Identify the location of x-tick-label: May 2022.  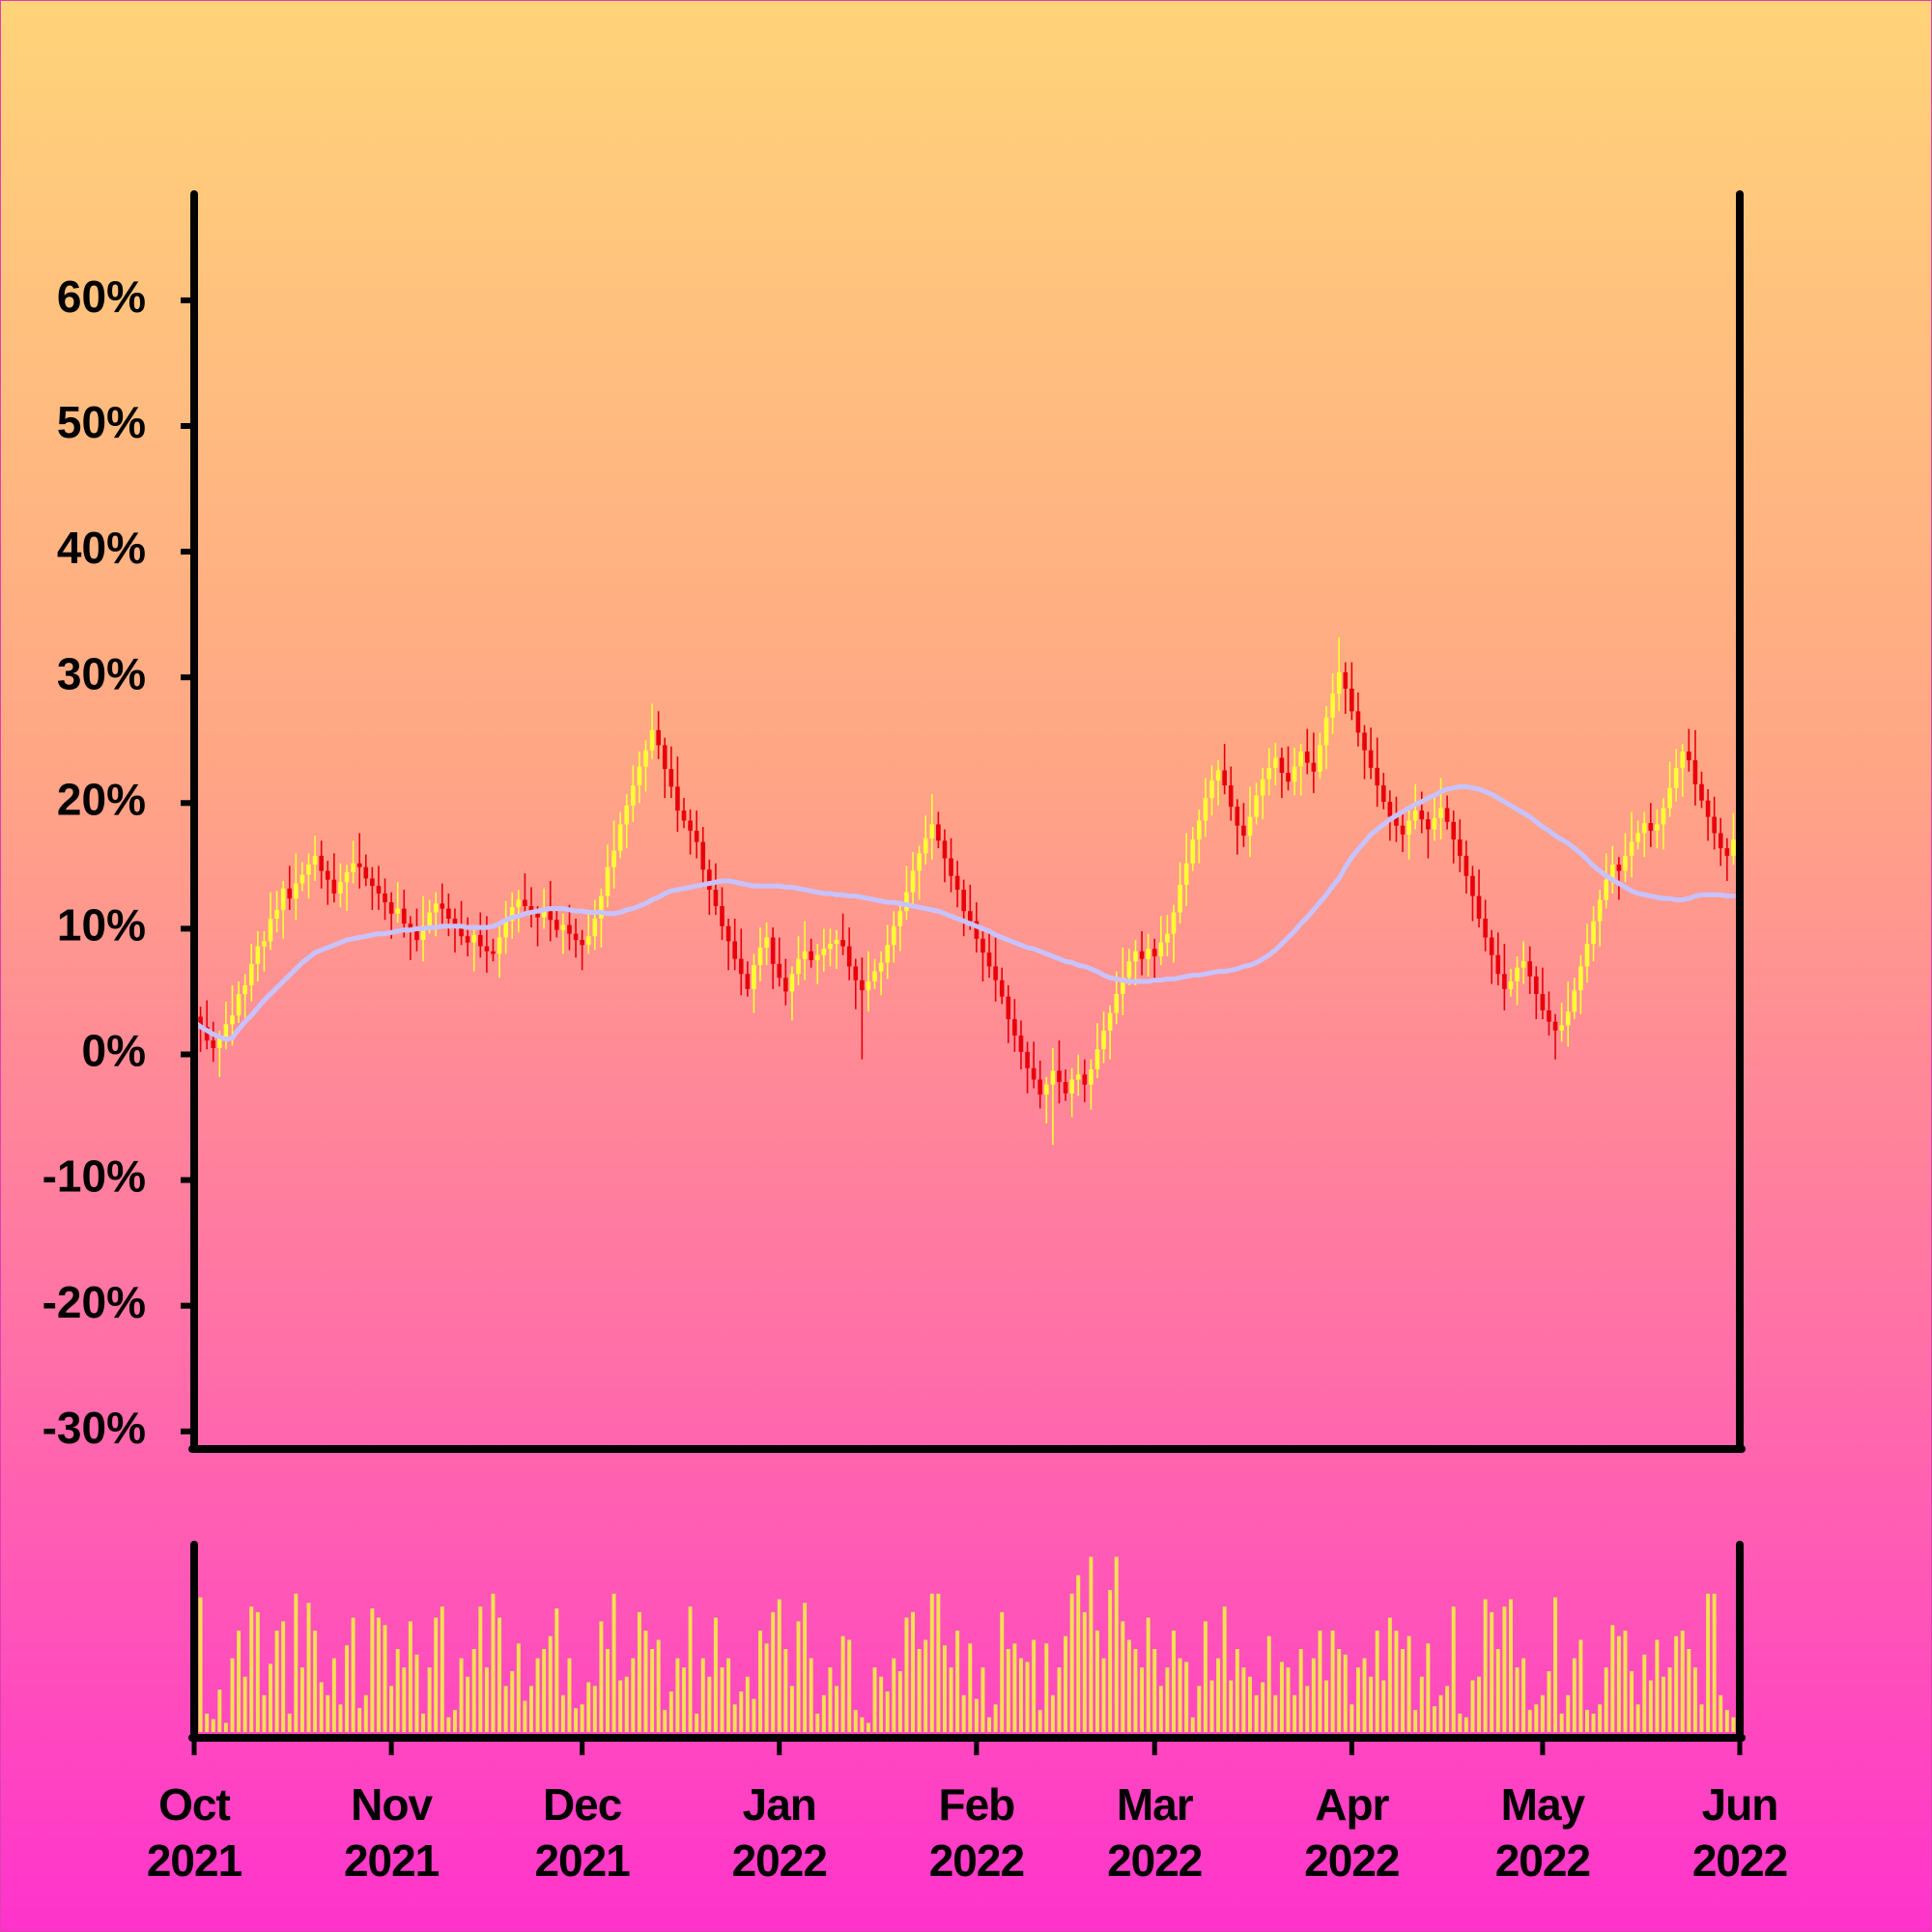
(1542, 1832).